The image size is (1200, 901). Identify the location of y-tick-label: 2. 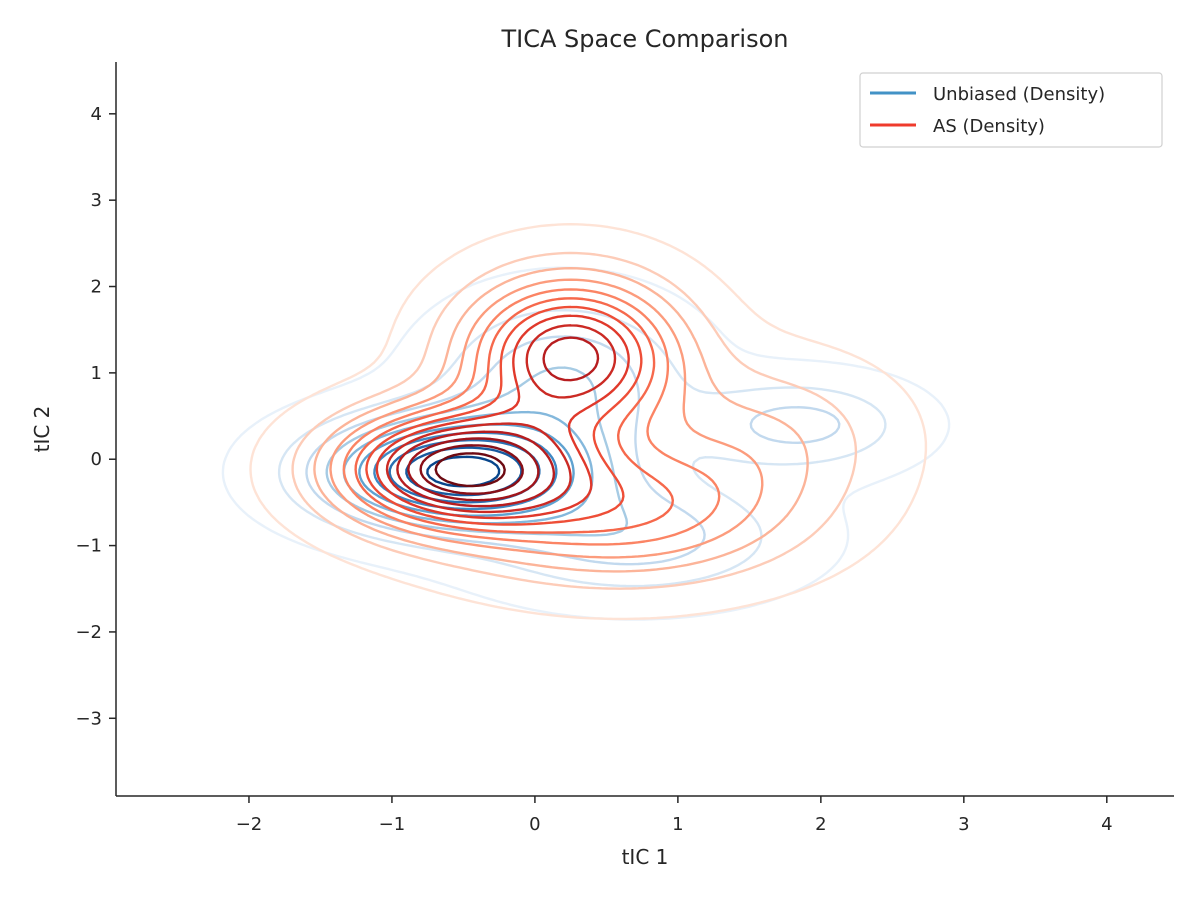
(96, 287).